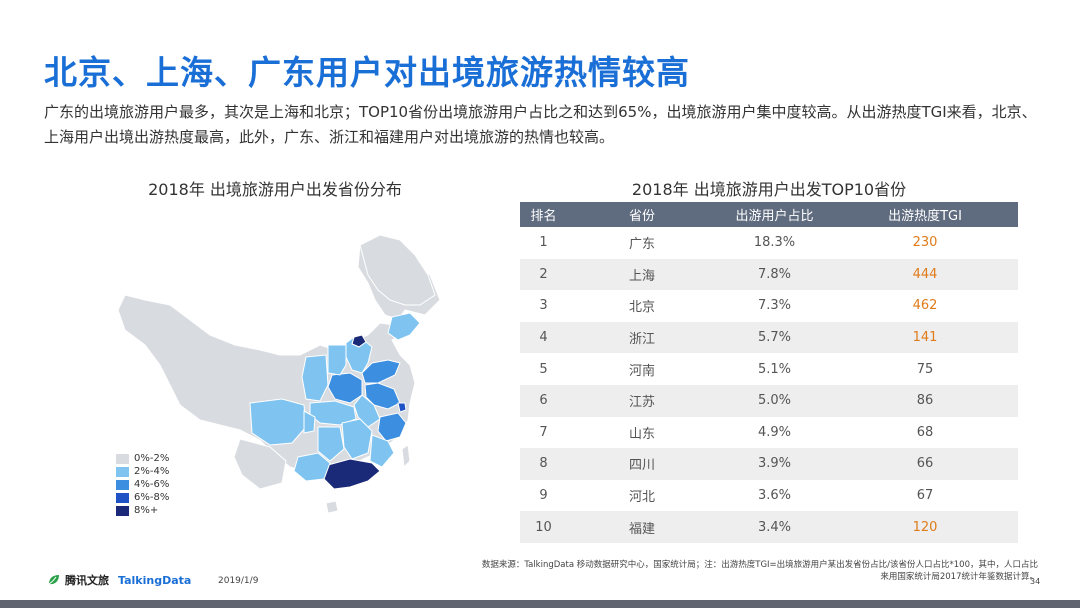  What do you see at coordinates (925, 243) in the screenshot?
I see `cell-tgi: 230` at bounding box center [925, 243].